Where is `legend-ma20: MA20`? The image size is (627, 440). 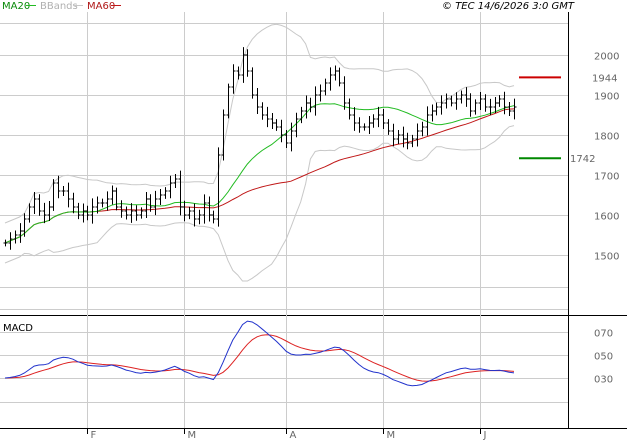
legend-ma20: MA20 is located at coordinates (16, 6).